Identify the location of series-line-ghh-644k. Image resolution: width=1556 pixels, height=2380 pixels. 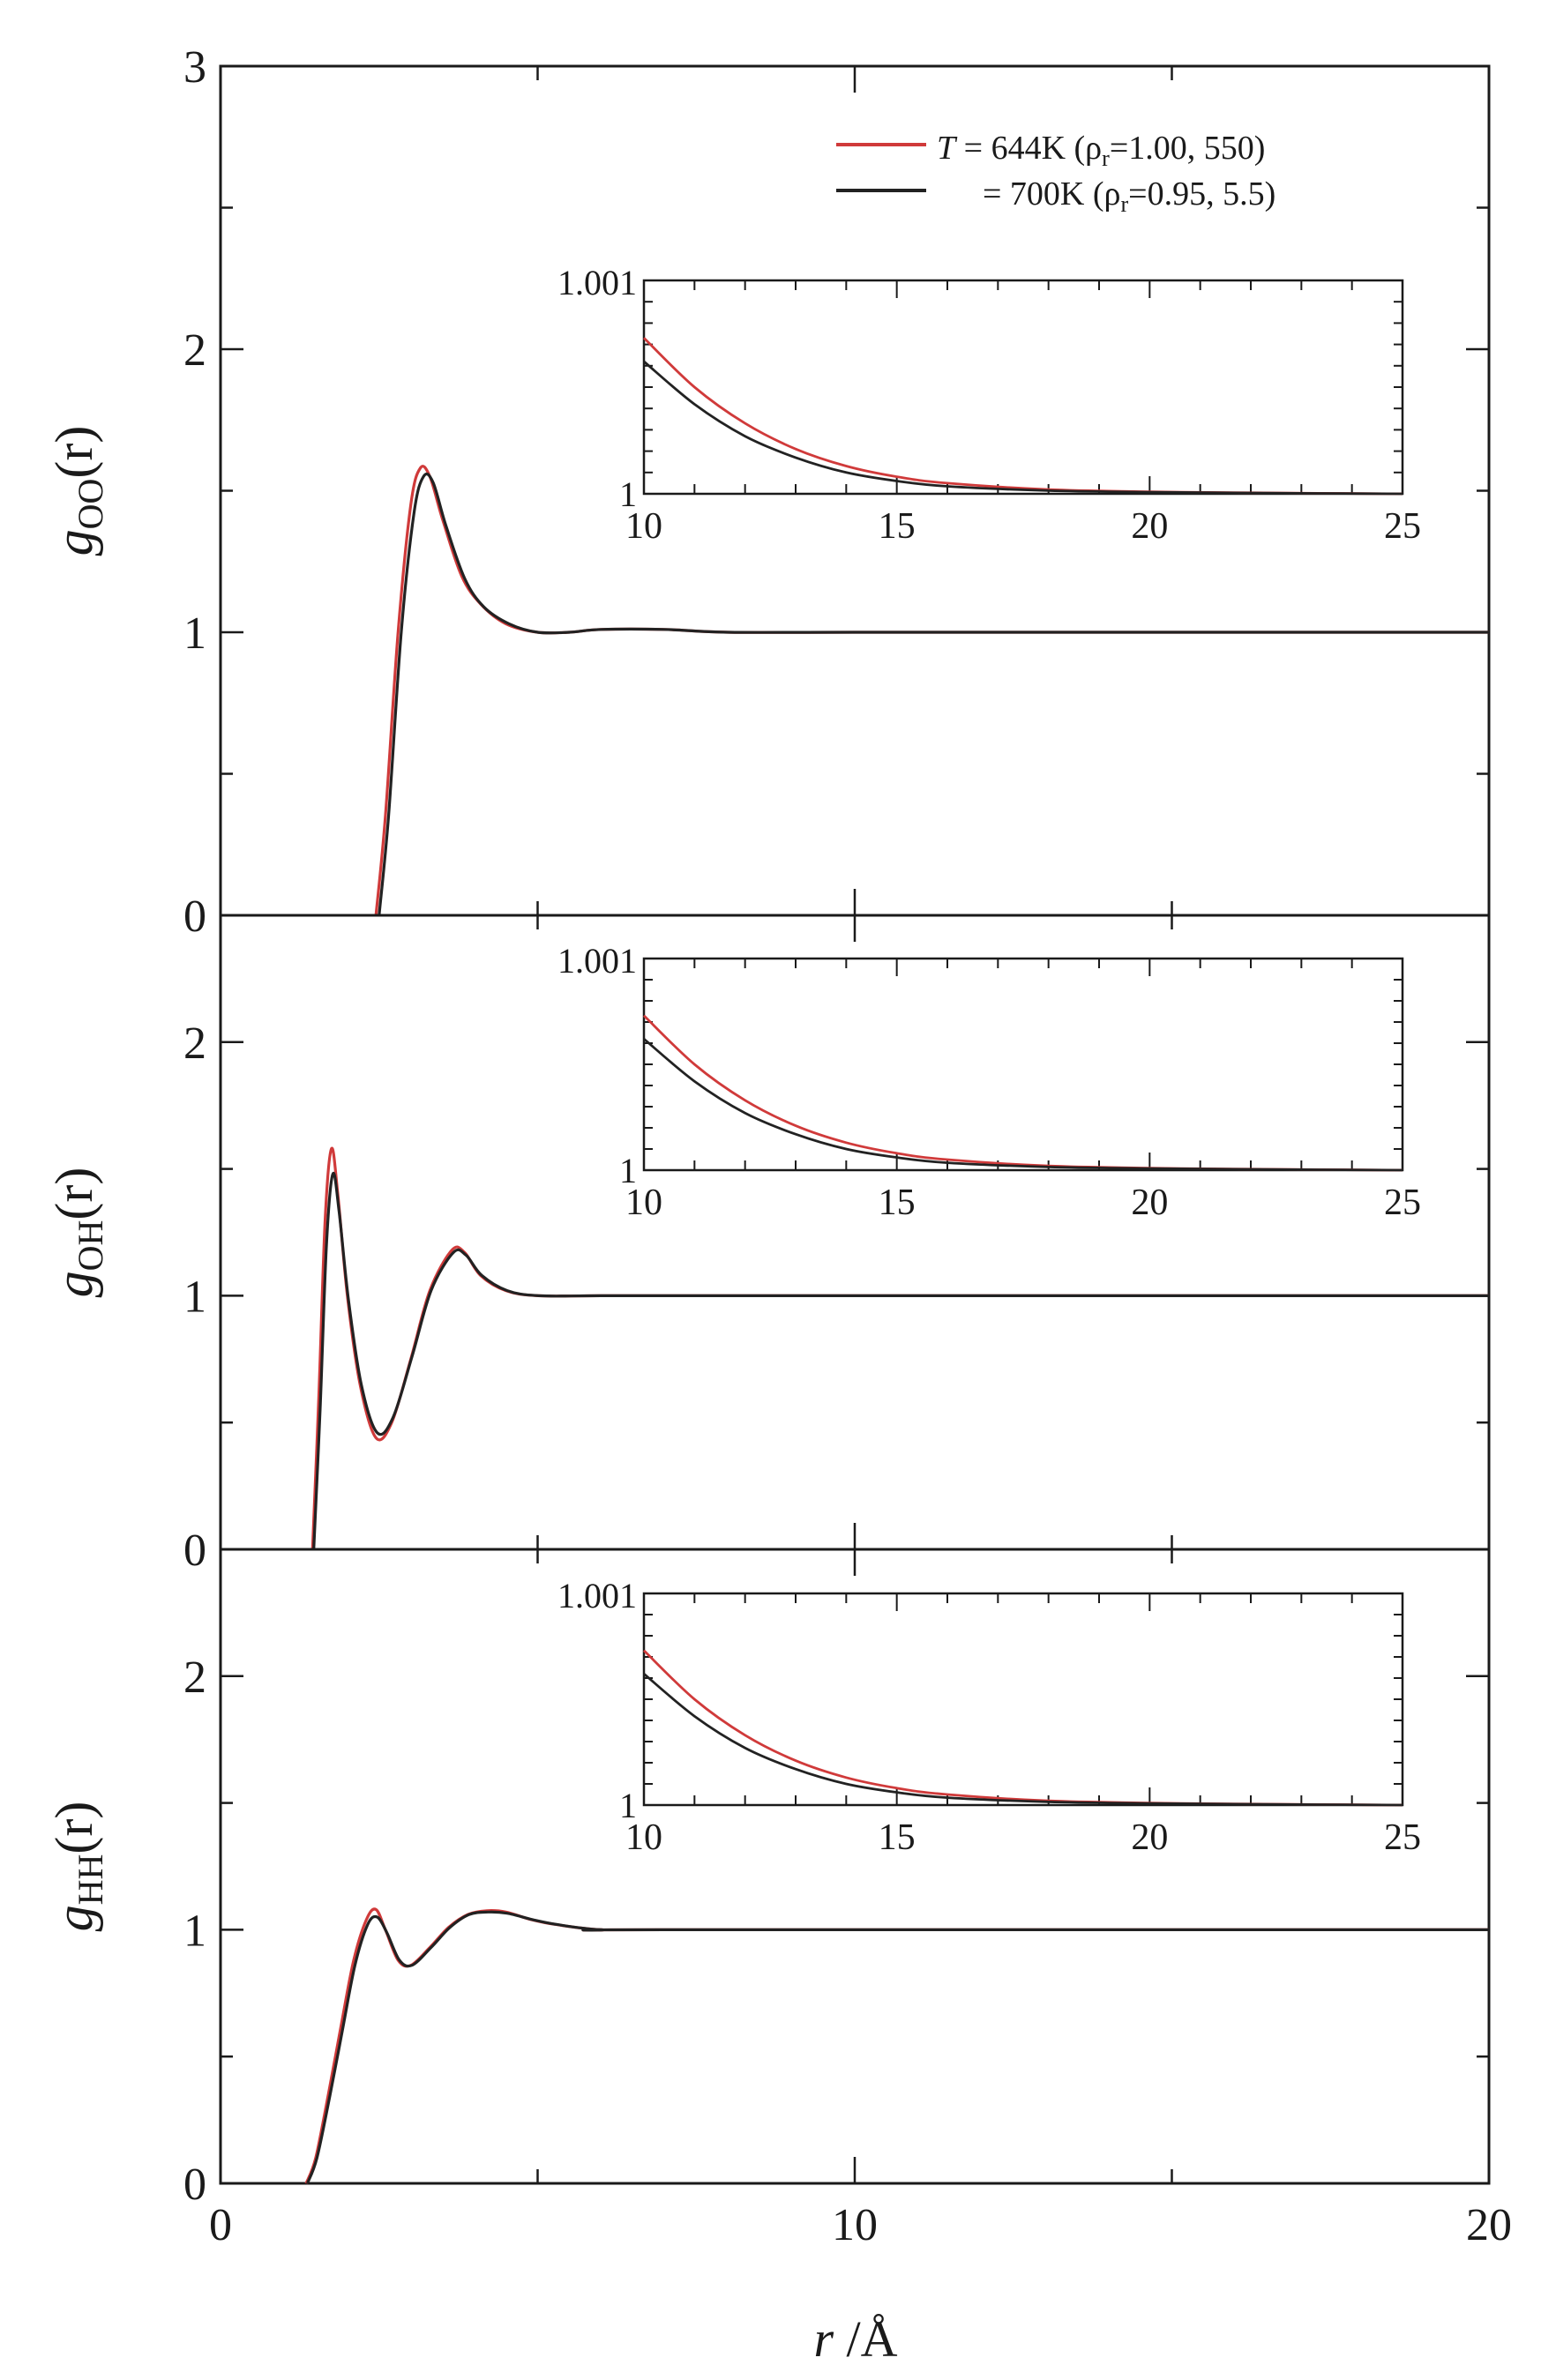
(896, 2045).